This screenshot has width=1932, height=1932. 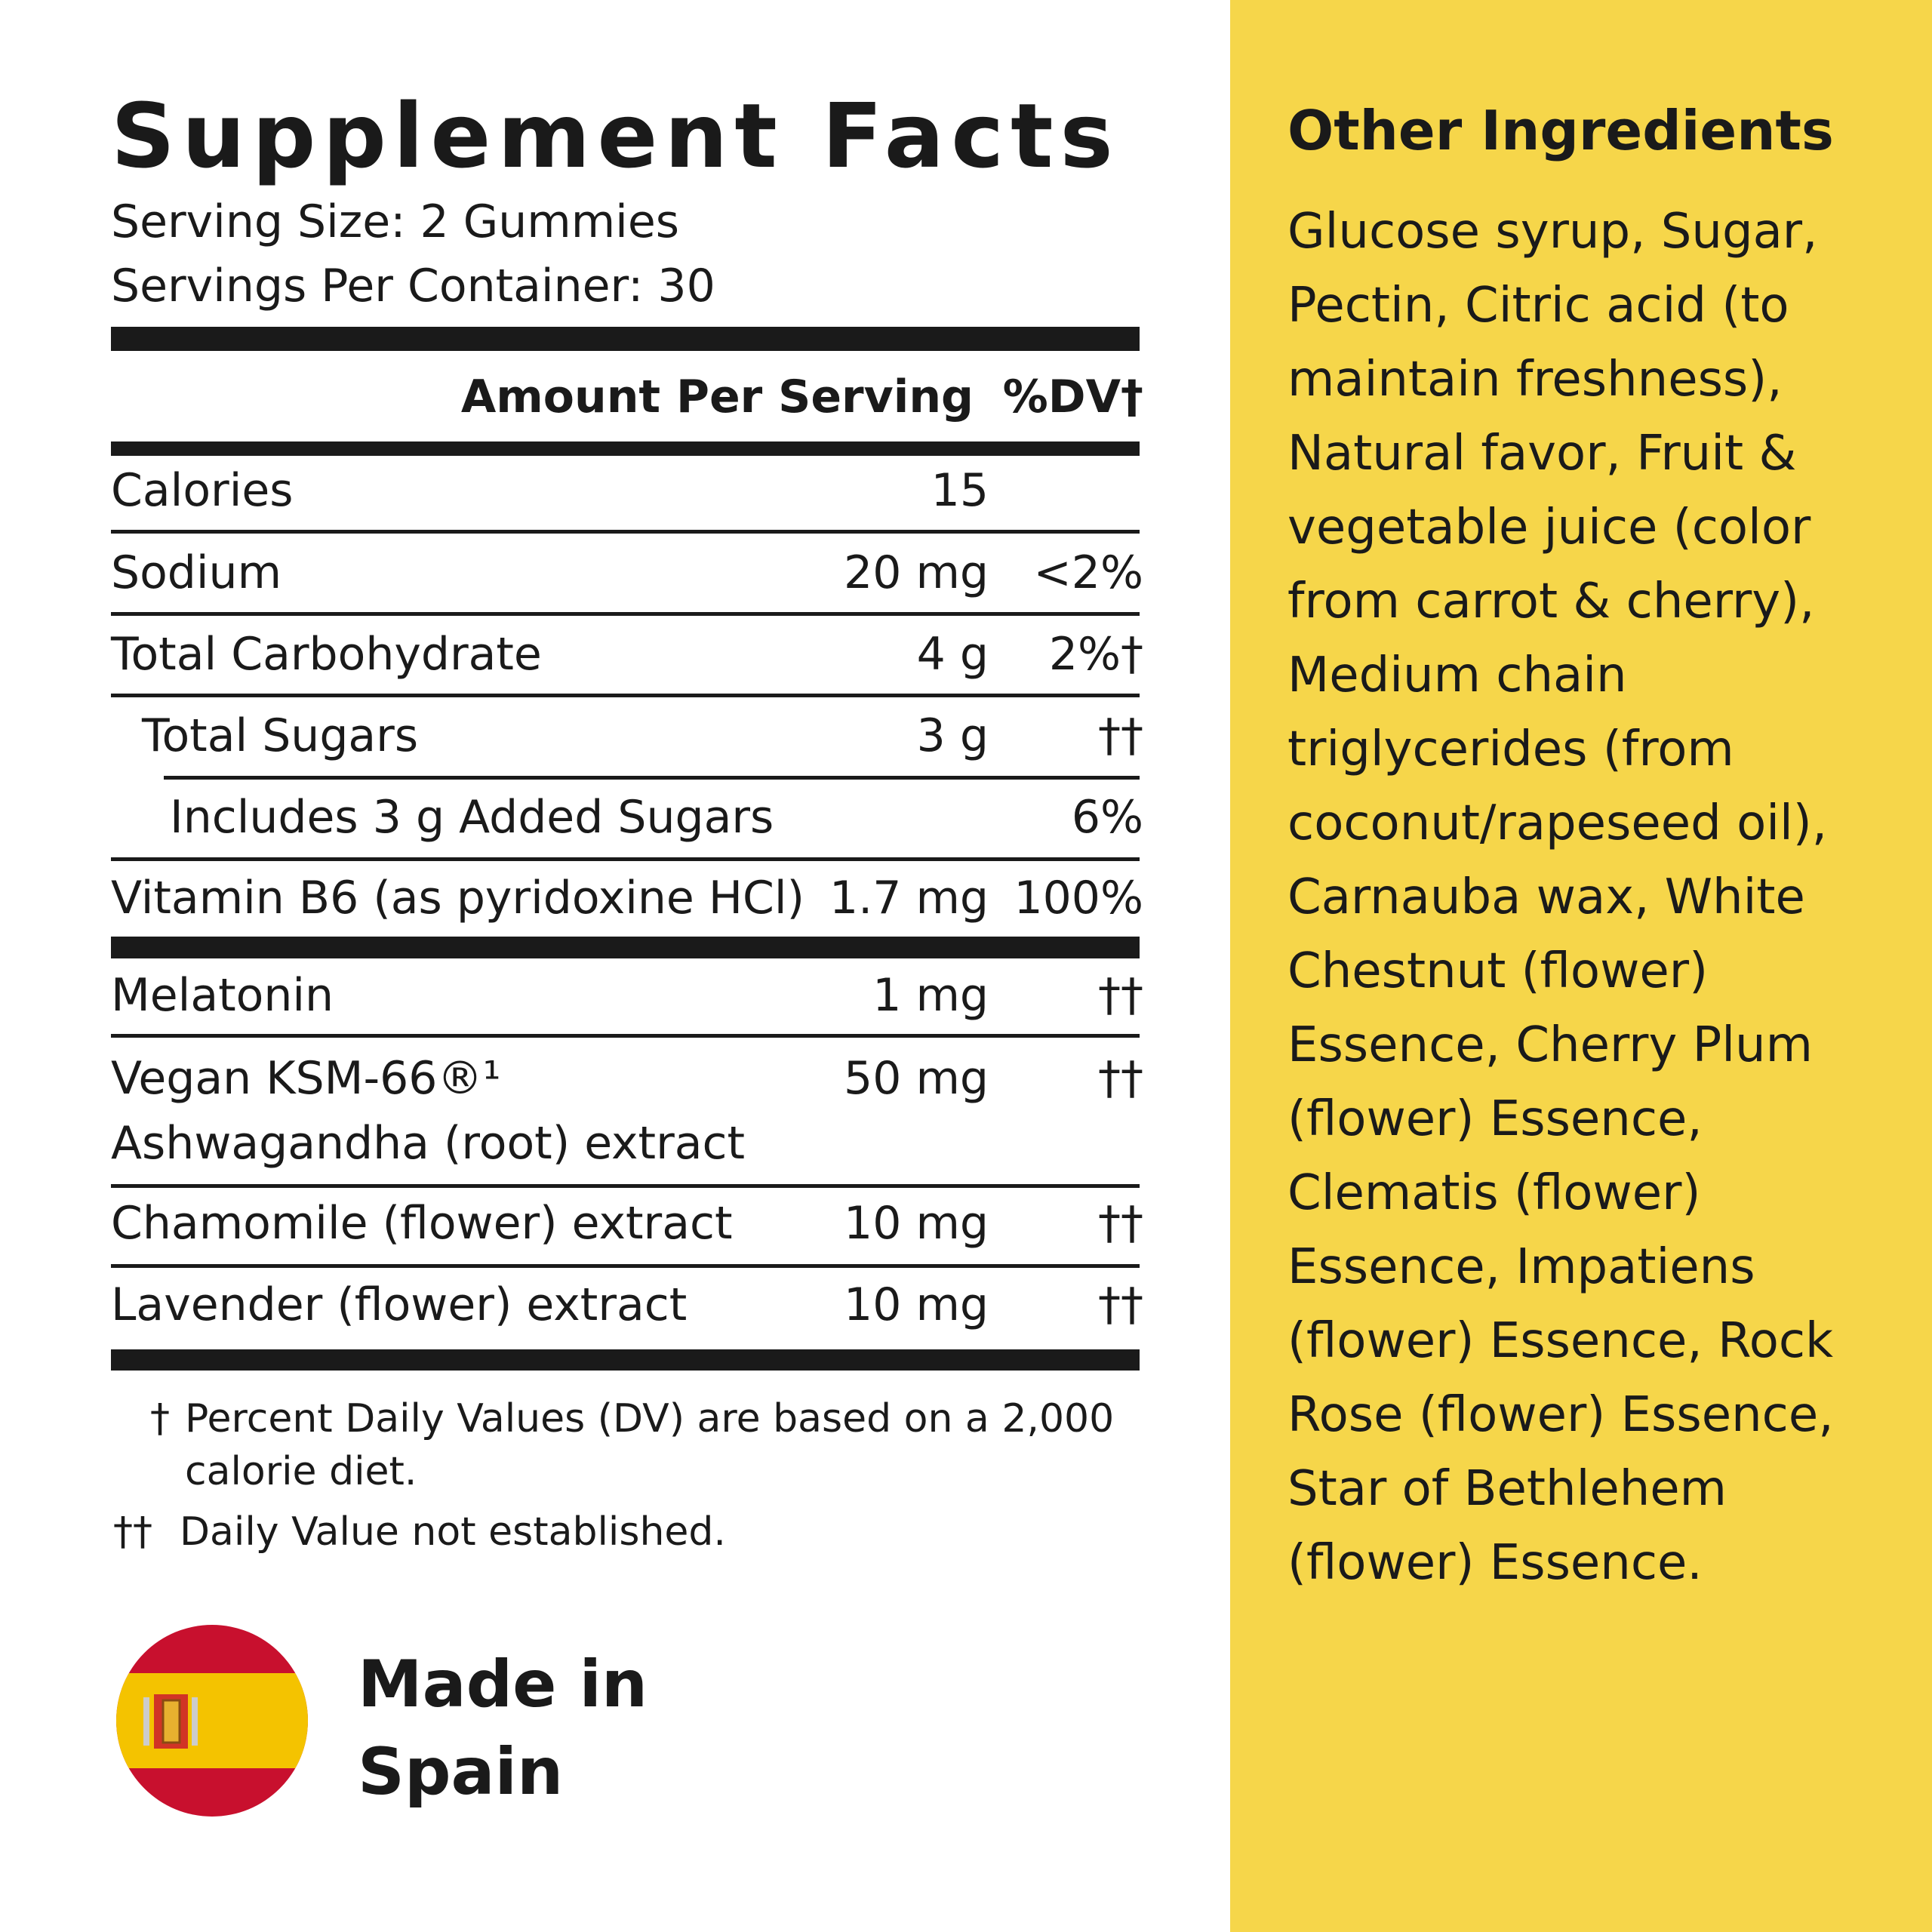 What do you see at coordinates (461, 1772) in the screenshot?
I see `made-in-line: Spain` at bounding box center [461, 1772].